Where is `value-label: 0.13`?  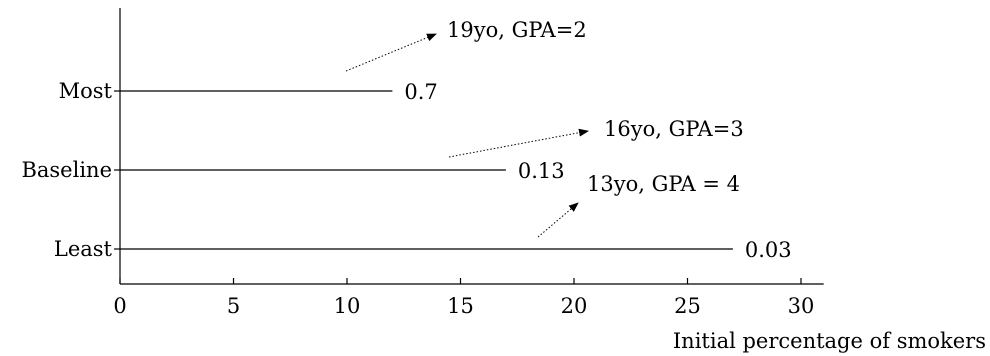 value-label: 0.13 is located at coordinates (541, 171).